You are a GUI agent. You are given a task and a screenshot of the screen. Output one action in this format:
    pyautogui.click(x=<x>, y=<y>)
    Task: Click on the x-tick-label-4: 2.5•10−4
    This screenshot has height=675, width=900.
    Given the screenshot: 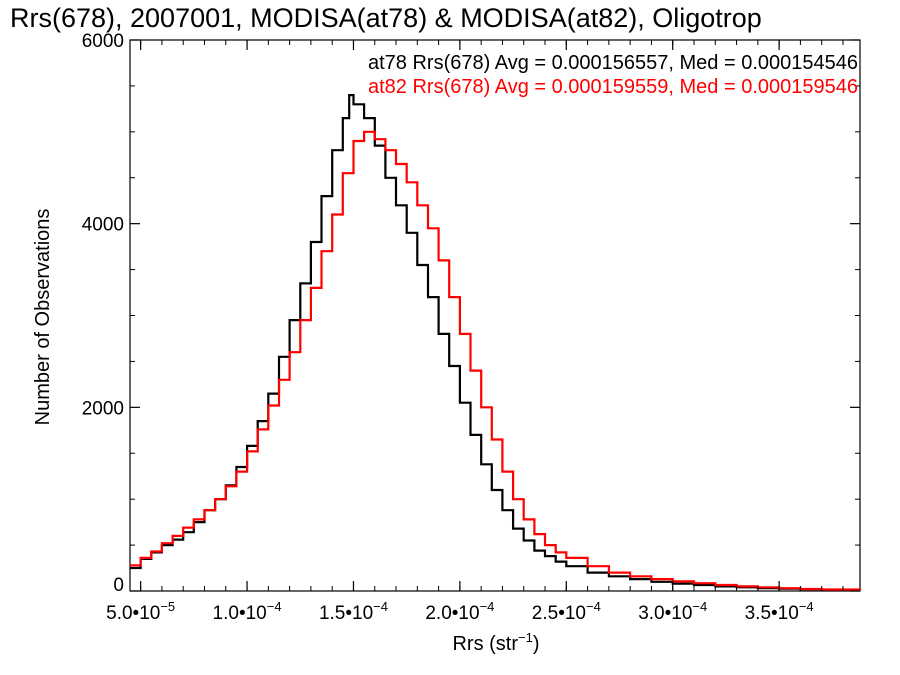 What is the action you would take?
    pyautogui.click(x=566, y=611)
    